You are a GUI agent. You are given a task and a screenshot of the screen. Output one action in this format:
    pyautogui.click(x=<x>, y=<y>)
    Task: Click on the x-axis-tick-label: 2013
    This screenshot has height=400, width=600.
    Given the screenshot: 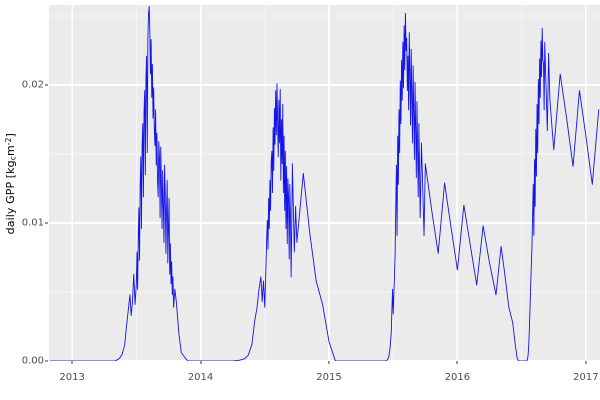 What is the action you would take?
    pyautogui.click(x=72, y=377)
    